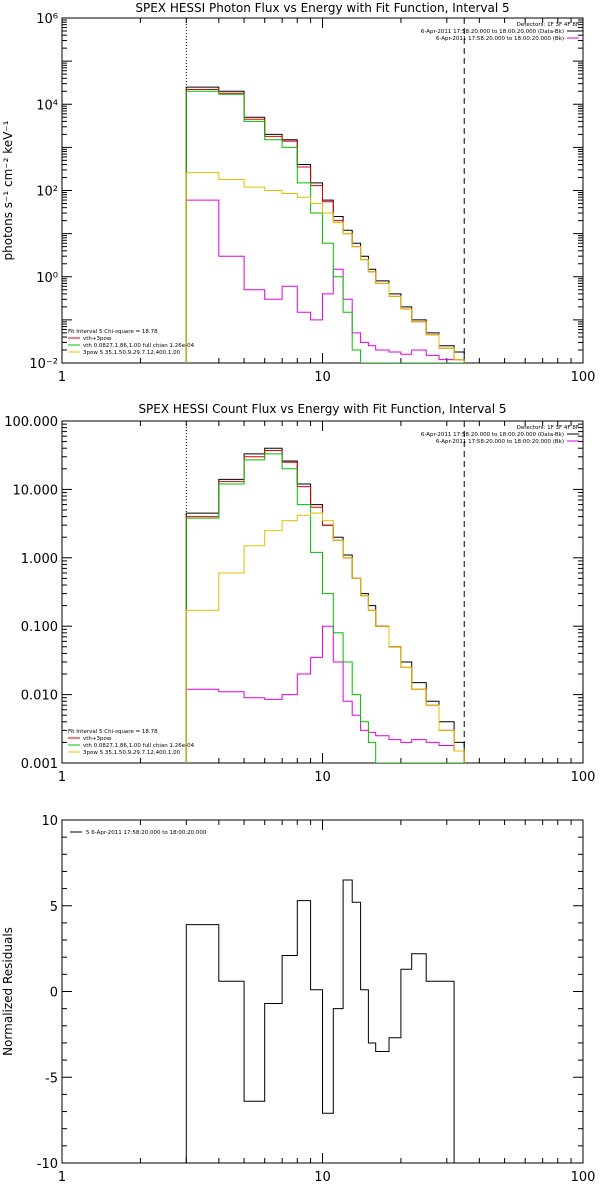  Describe the element at coordinates (39, 764) in the screenshot. I see `y-tick-label: 0.001` at that location.